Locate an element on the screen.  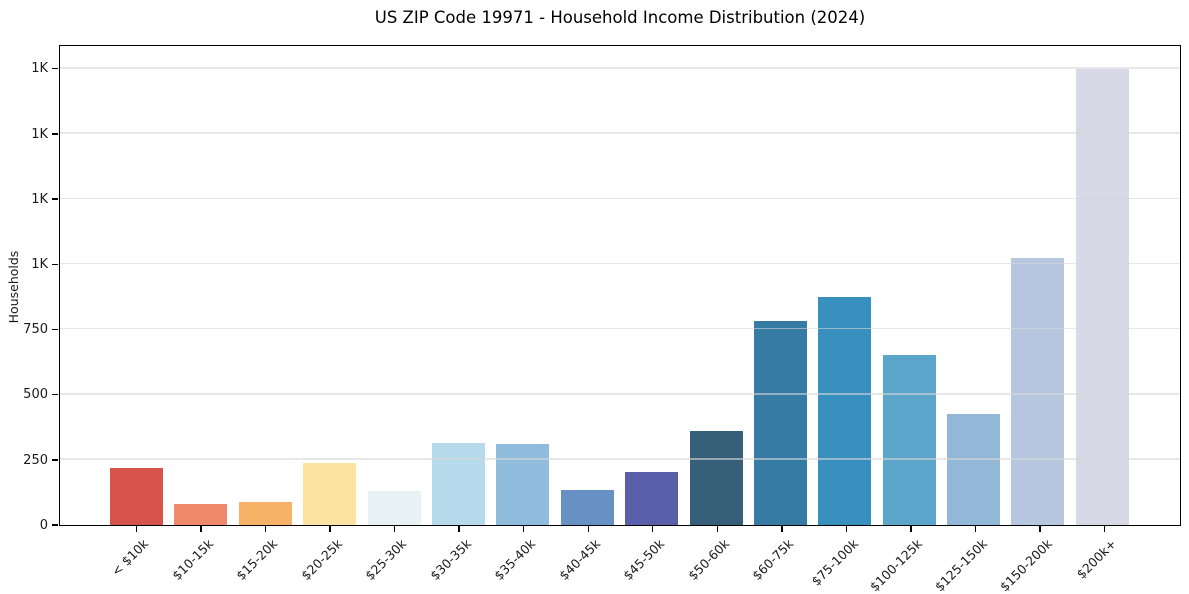
x-tick-label: $35-40k is located at coordinates (515, 560).